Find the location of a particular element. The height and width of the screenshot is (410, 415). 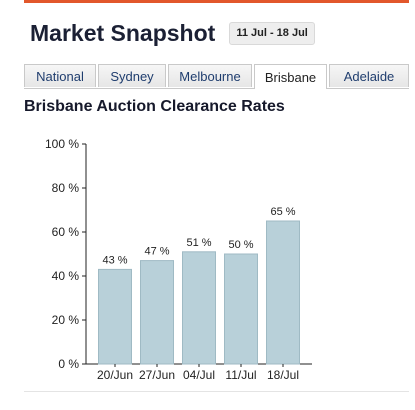

x-tick-label: 27/Jun is located at coordinates (157, 375).